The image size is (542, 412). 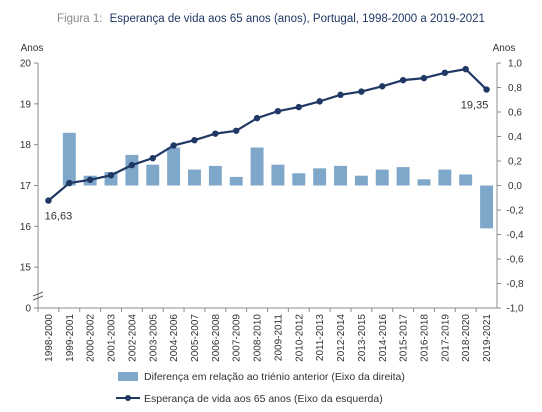 What do you see at coordinates (487, 207) in the screenshot?
I see `bar-2019-2021` at bounding box center [487, 207].